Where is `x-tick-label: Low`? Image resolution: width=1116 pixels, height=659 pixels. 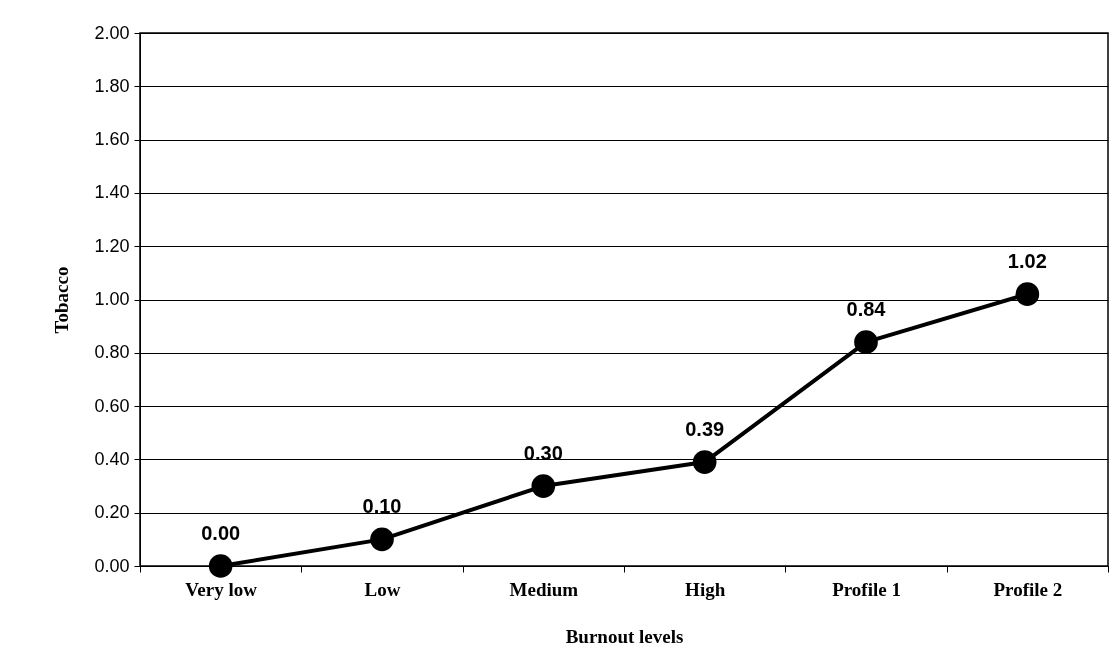
x-tick-label: Low is located at coordinates (382, 589).